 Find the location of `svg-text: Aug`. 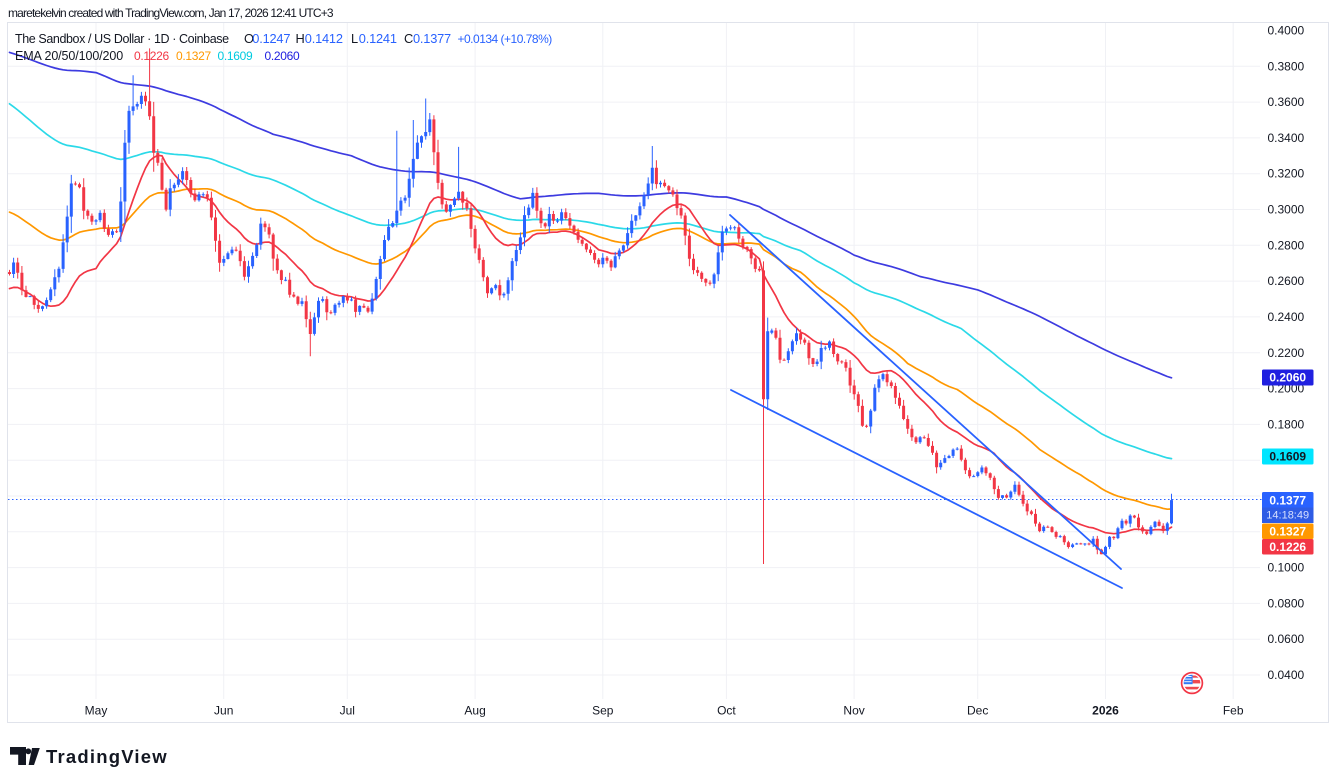

svg-text: Aug is located at coordinates (474, 711).